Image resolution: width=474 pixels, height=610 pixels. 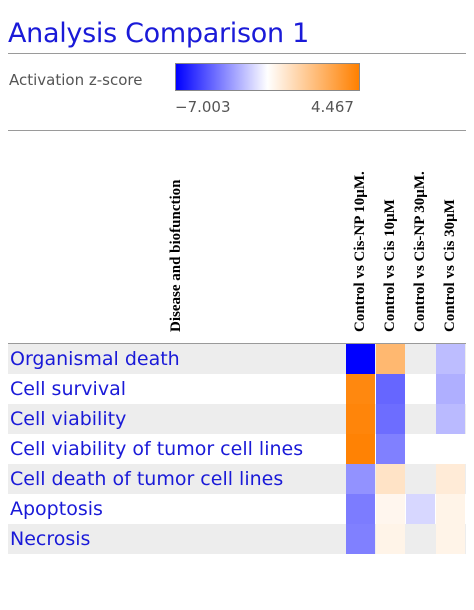 What do you see at coordinates (68, 389) in the screenshot?
I see `row-label: Cell survival` at bounding box center [68, 389].